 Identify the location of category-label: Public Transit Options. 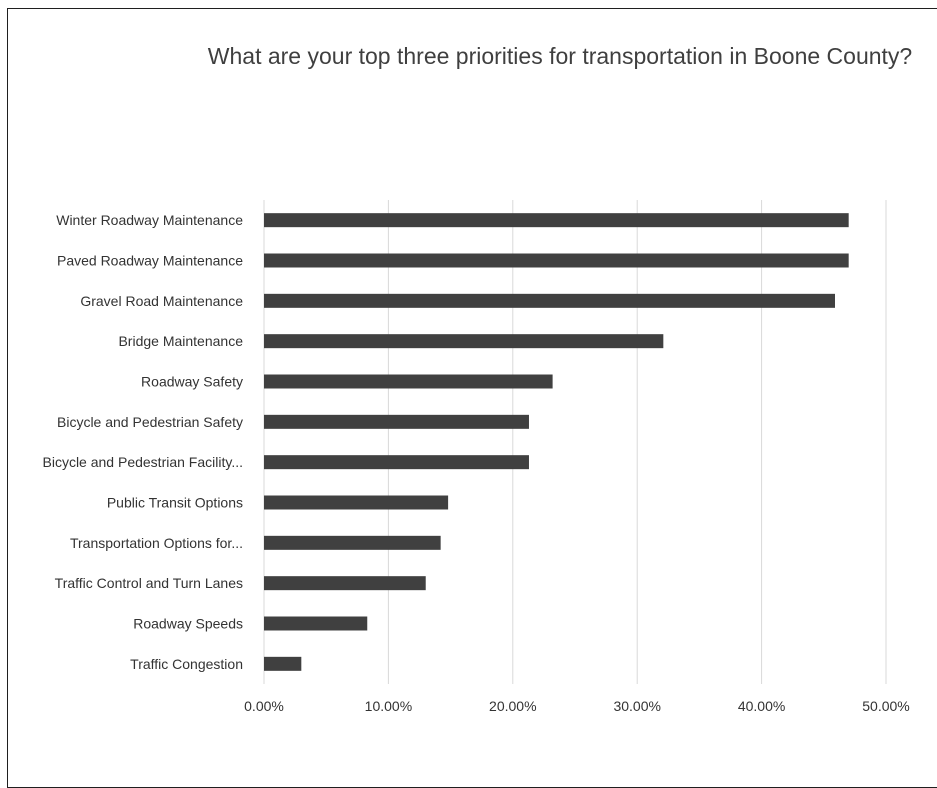
(175, 503).